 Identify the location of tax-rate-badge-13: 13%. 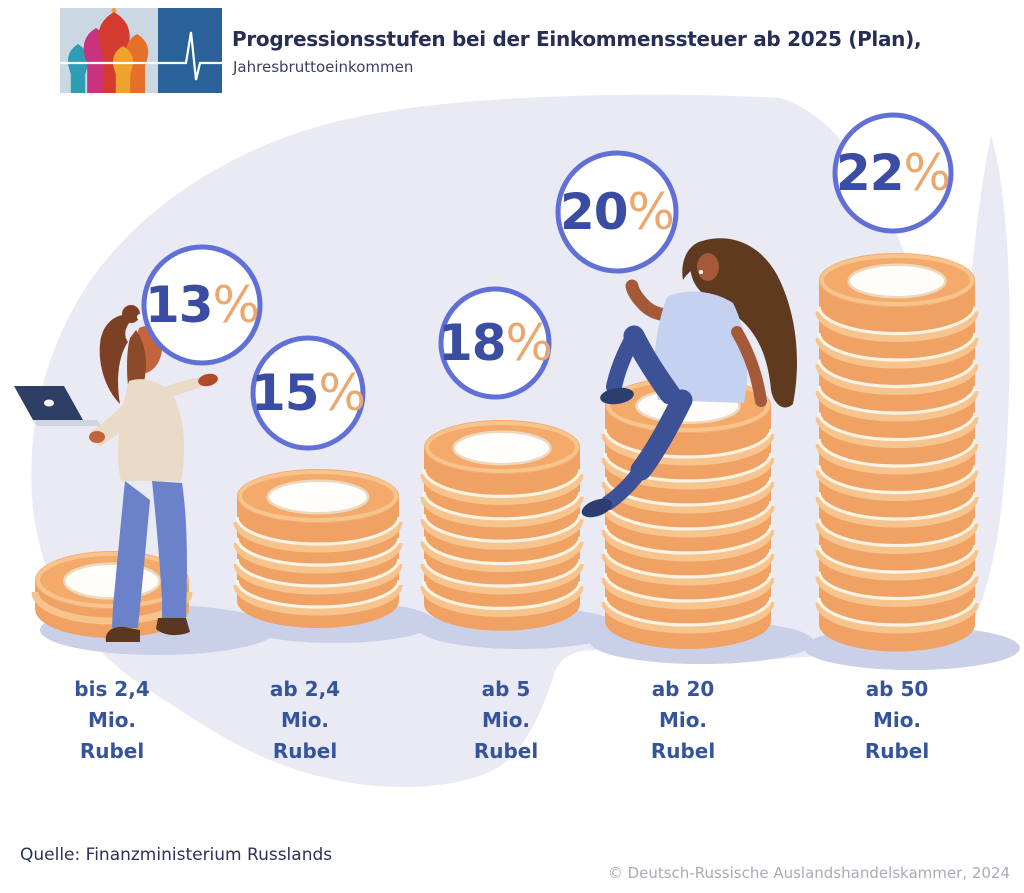
(202, 305).